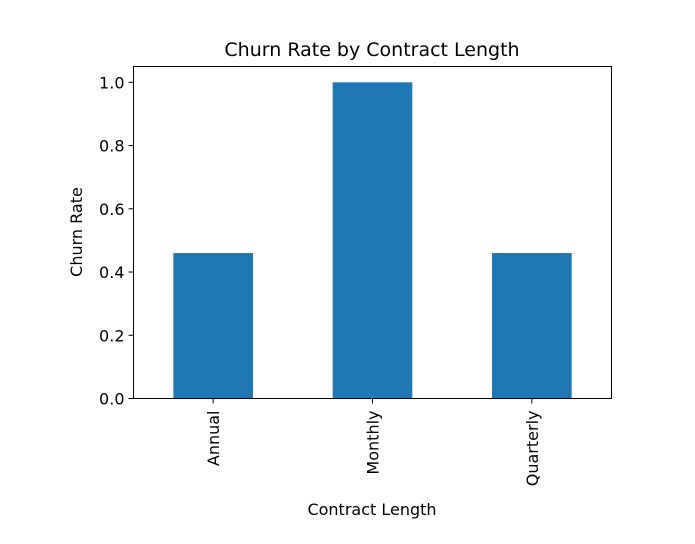 This screenshot has height=544, width=695. I want to click on x-axis: Annual Monthly Quarterly, so click(373, 442).